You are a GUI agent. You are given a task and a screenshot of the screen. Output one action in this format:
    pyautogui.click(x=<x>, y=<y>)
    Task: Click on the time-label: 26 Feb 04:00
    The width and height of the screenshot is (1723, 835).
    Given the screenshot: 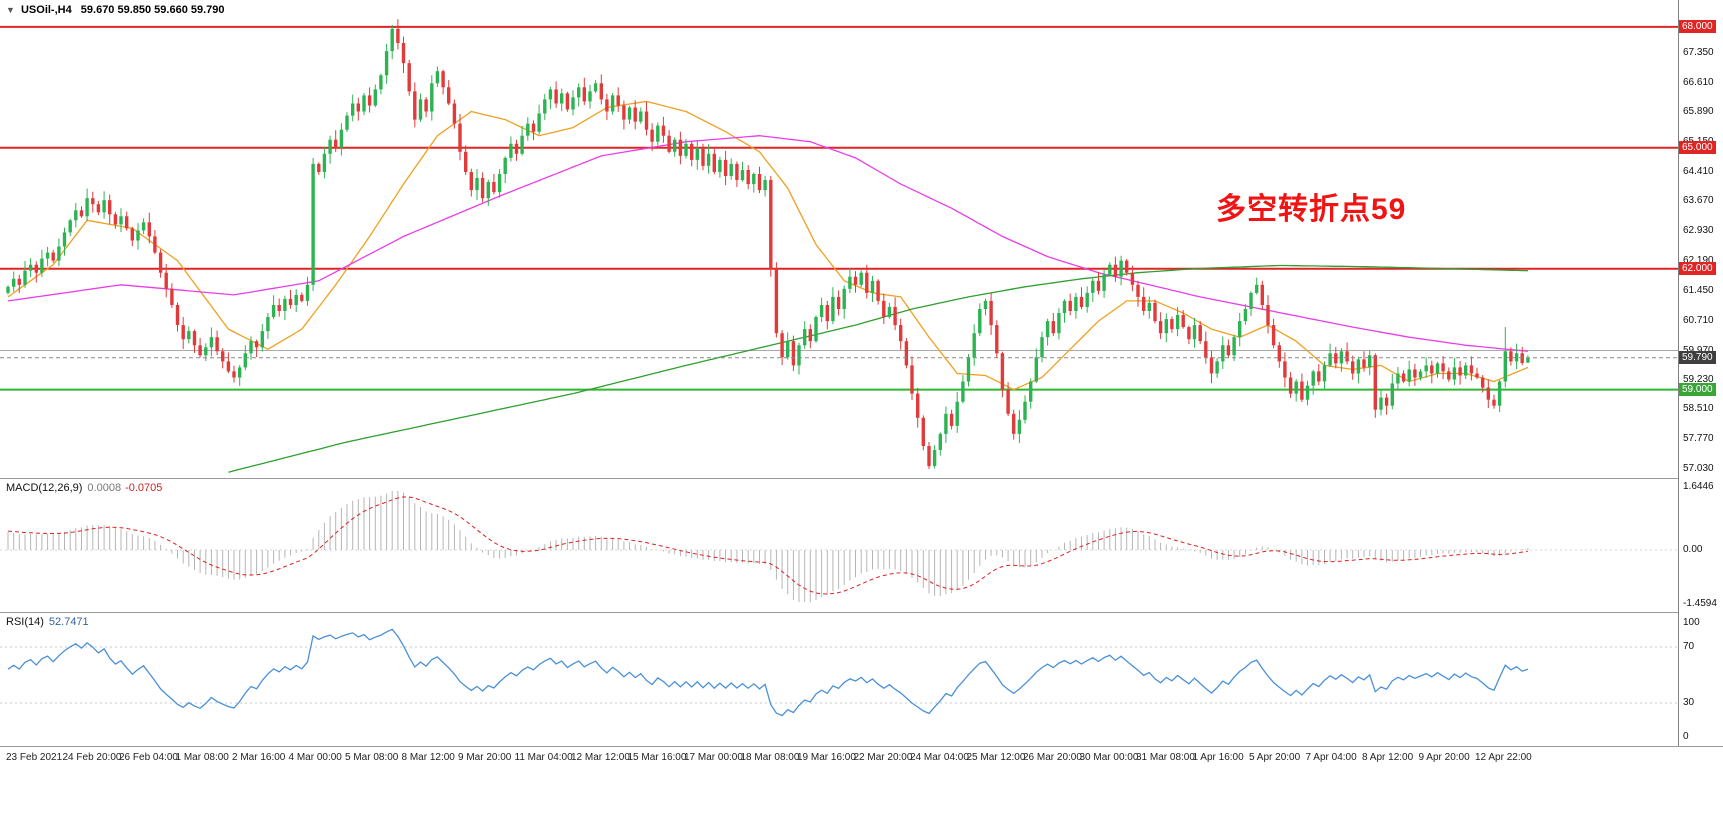 What is the action you would take?
    pyautogui.click(x=148, y=757)
    